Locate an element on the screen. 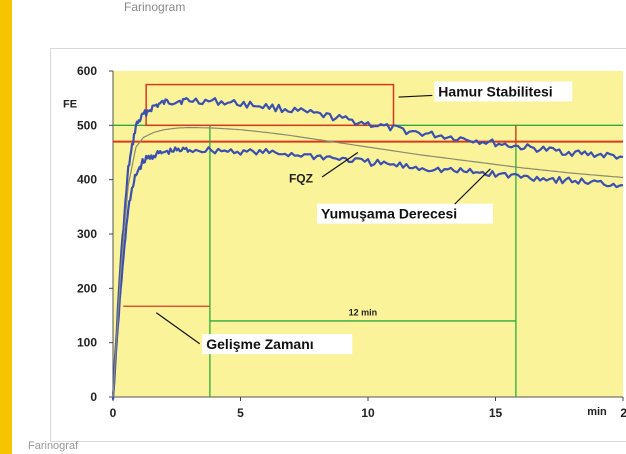  annotation-yumusama-derecesi-box is located at coordinates (405, 213).